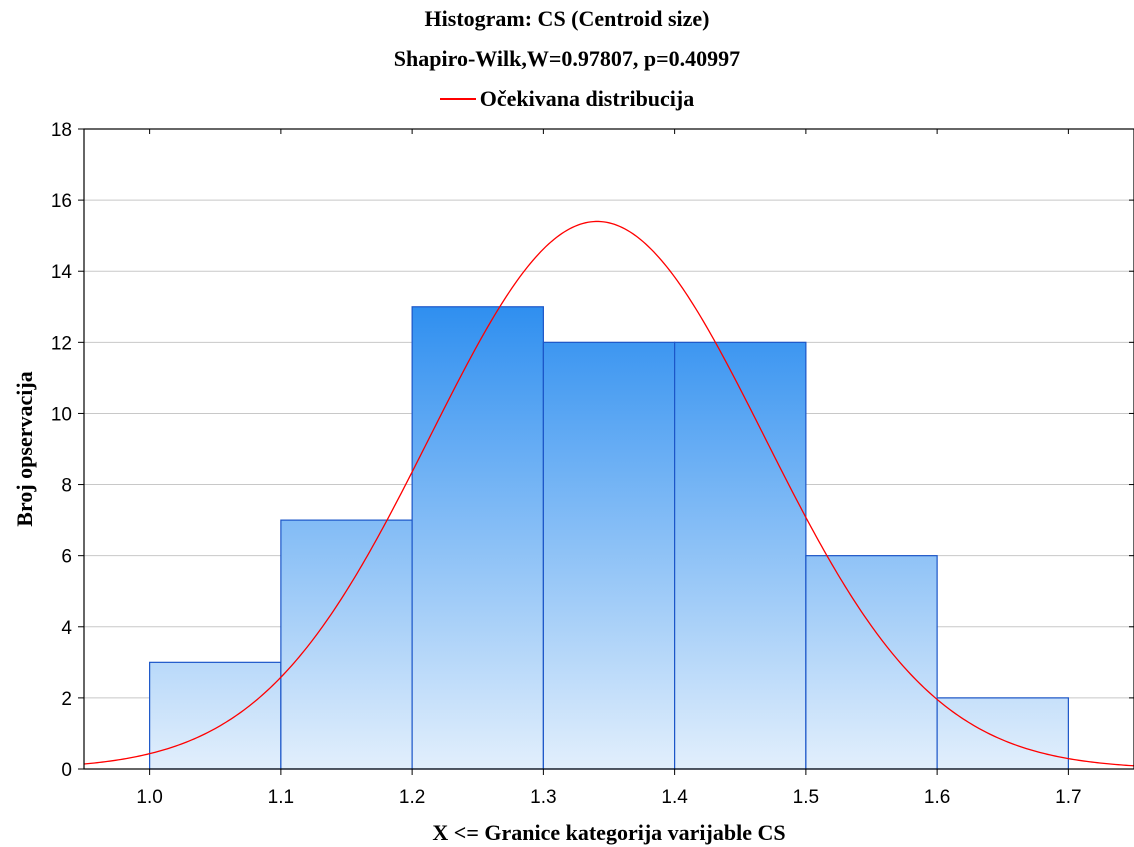  Describe the element at coordinates (61, 414) in the screenshot. I see `y-tick-label: 10` at that location.